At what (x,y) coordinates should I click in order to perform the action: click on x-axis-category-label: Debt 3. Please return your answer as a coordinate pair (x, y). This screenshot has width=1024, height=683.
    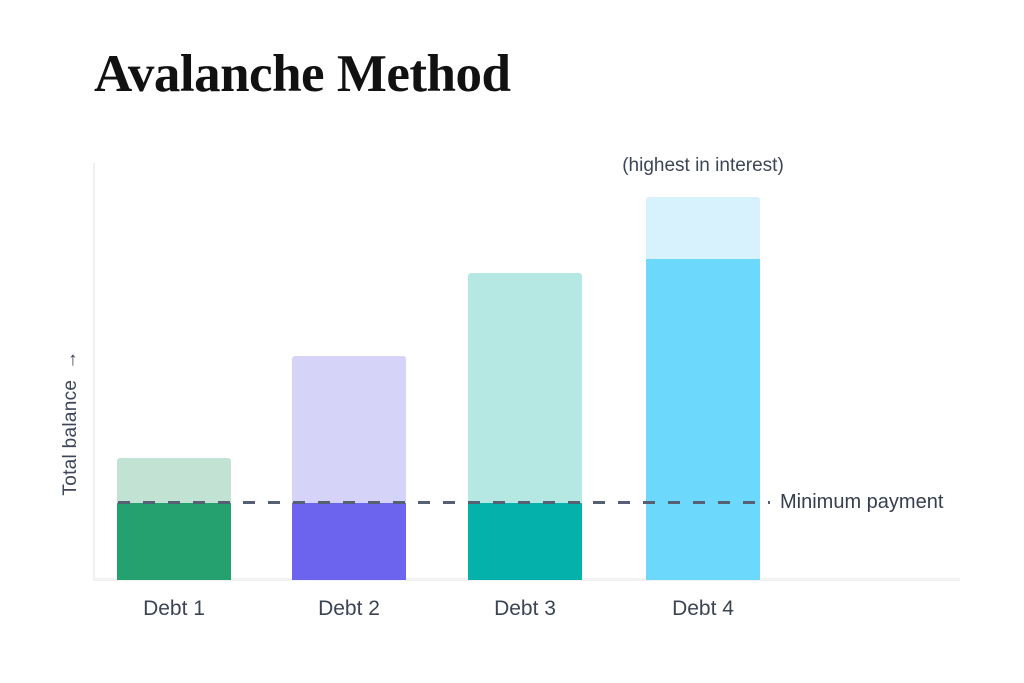
    Looking at the image, I should click on (525, 608).